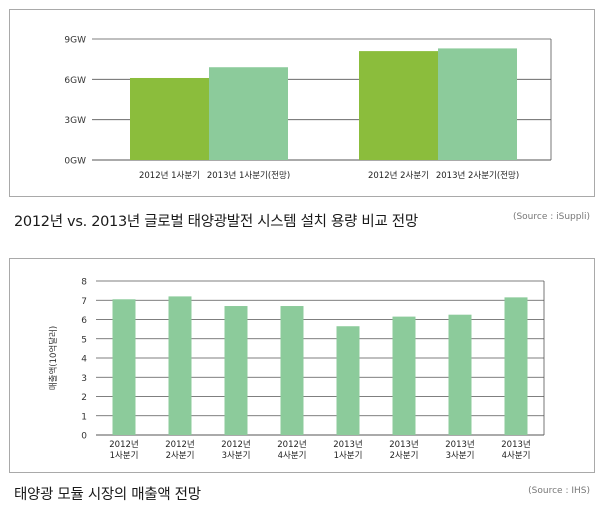  What do you see at coordinates (84, 437) in the screenshot?
I see `y-tick-label: 0` at bounding box center [84, 437].